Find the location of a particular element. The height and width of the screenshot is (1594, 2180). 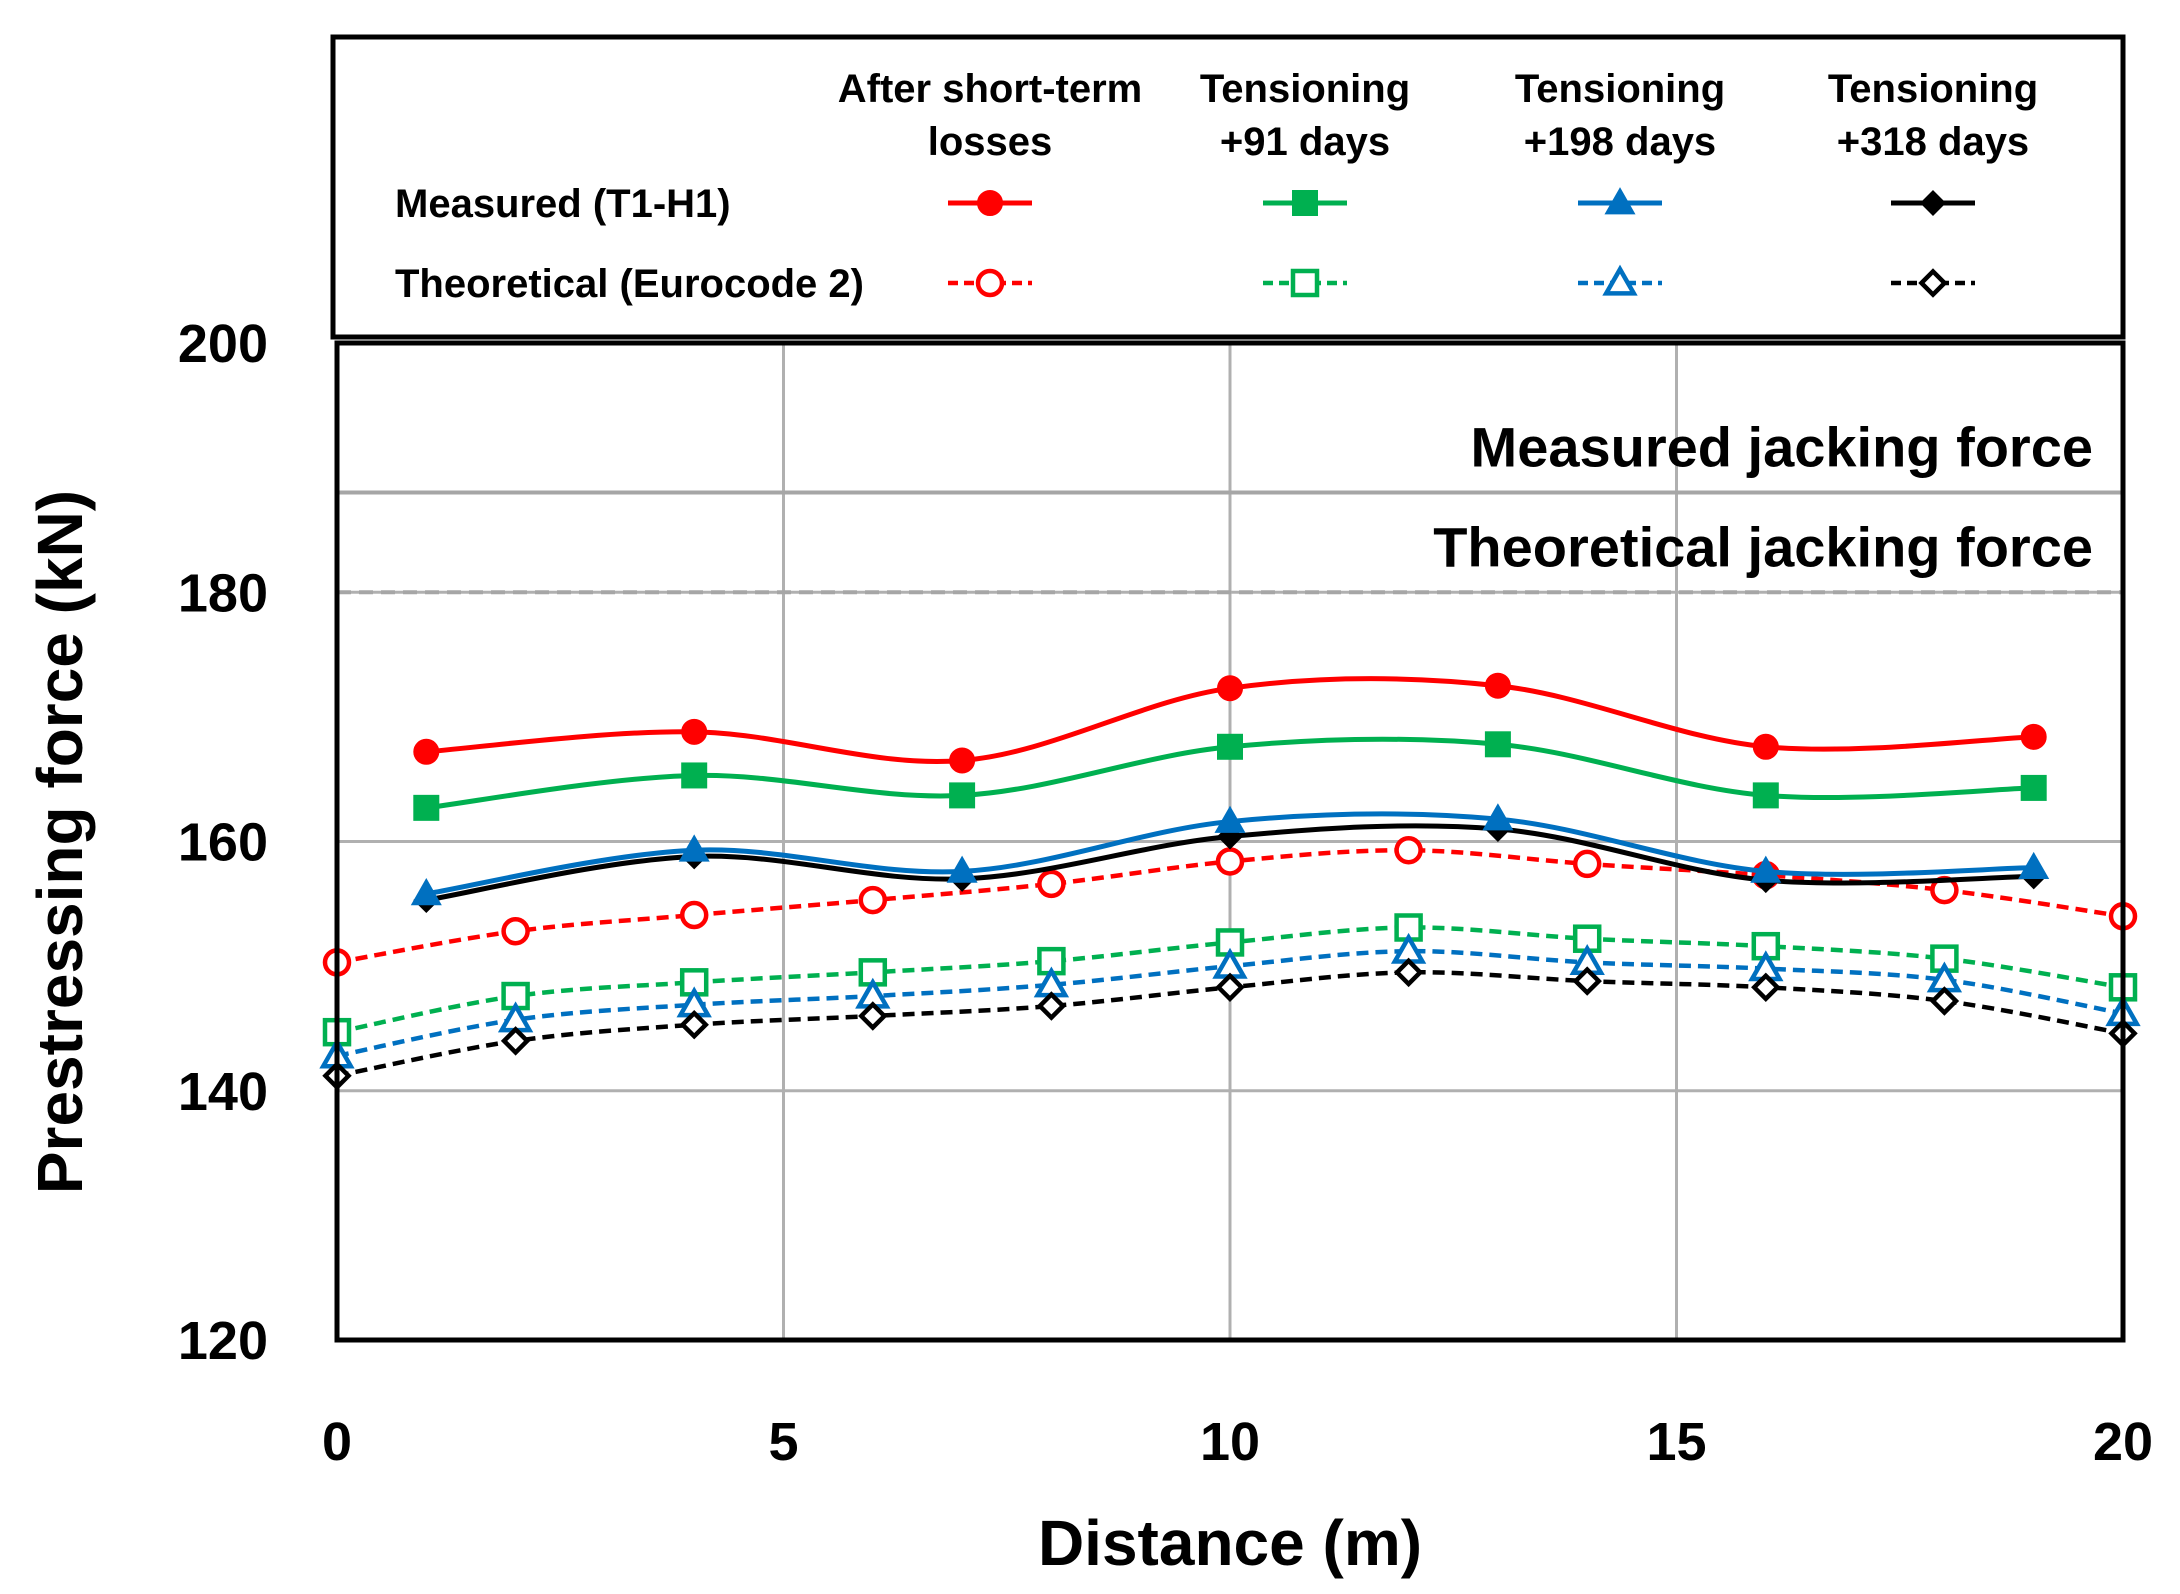

x-tick-label: 0 is located at coordinates (337, 1442).